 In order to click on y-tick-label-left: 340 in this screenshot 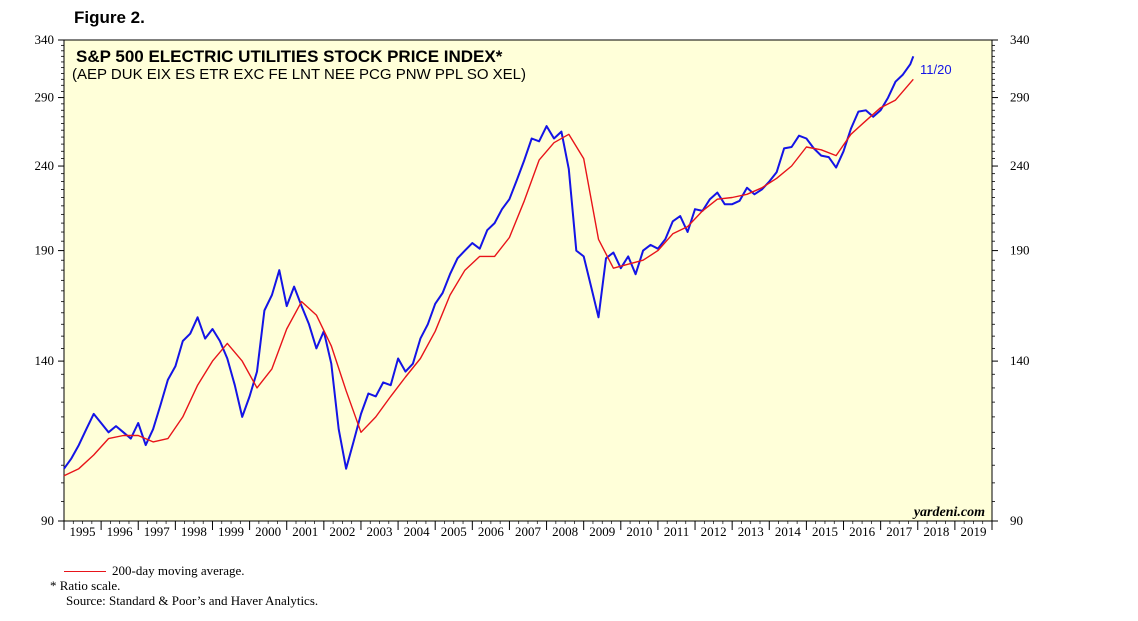, I will do `click(45, 39)`.